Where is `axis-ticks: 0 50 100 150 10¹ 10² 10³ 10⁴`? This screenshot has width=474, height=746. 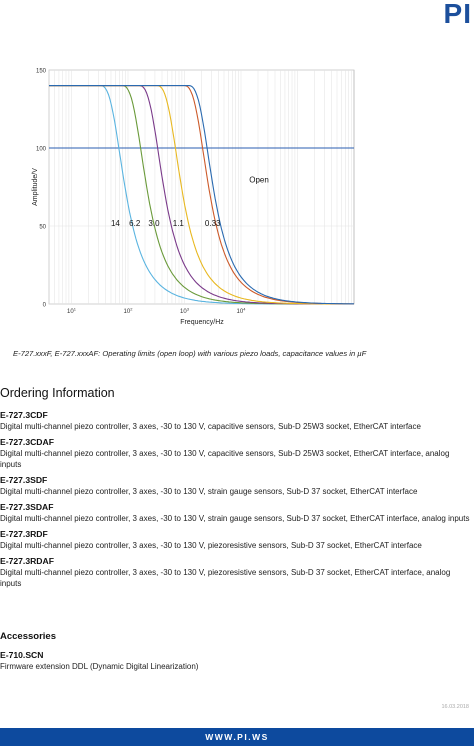
axis-ticks: 0 50 100 150 10¹ 10² 10³ 10⁴ is located at coordinates (141, 192).